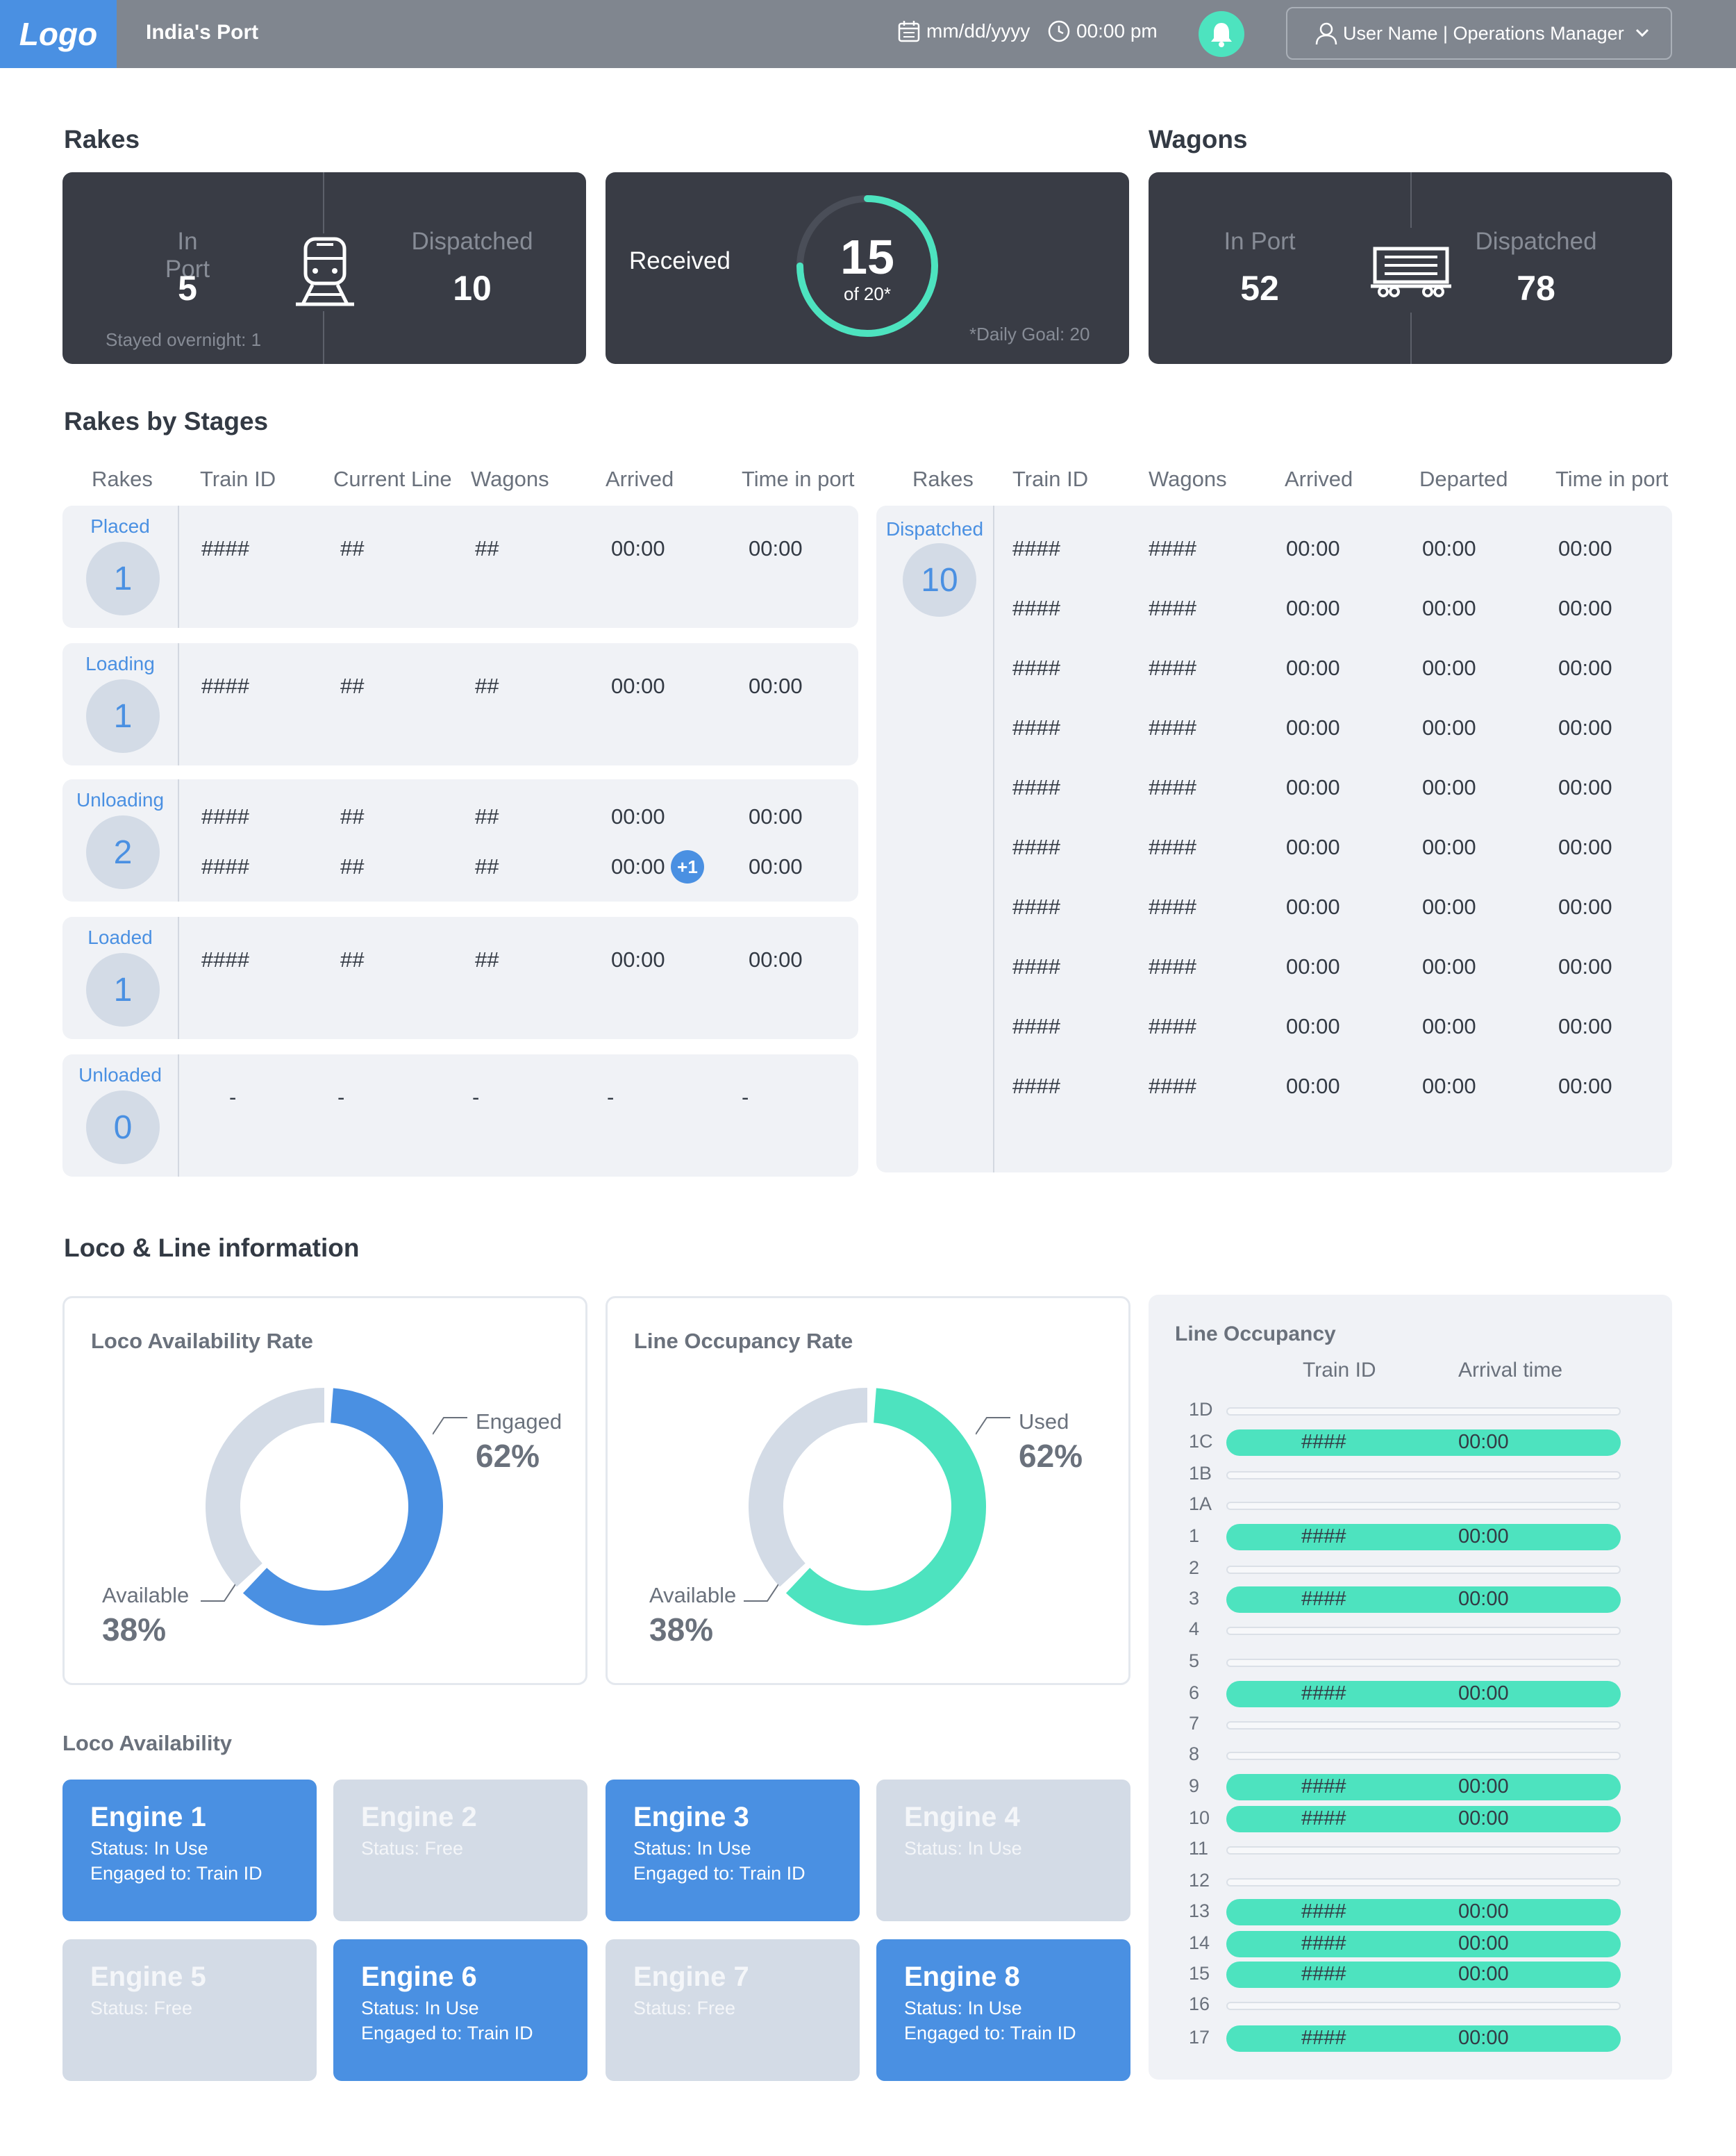 The image size is (1736, 2156). I want to click on donut-segment-available, so click(808, 1487).